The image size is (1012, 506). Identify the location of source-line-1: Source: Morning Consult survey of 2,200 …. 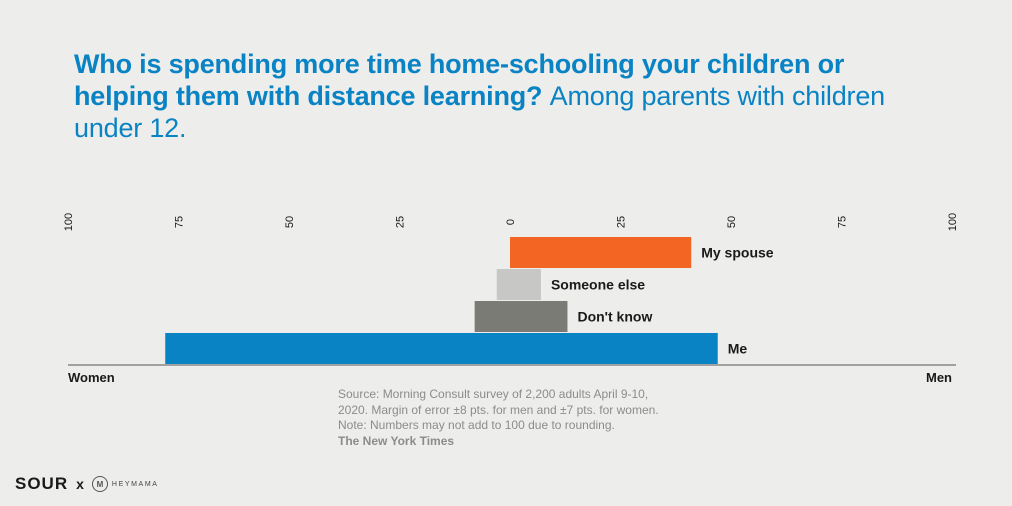
(493, 394).